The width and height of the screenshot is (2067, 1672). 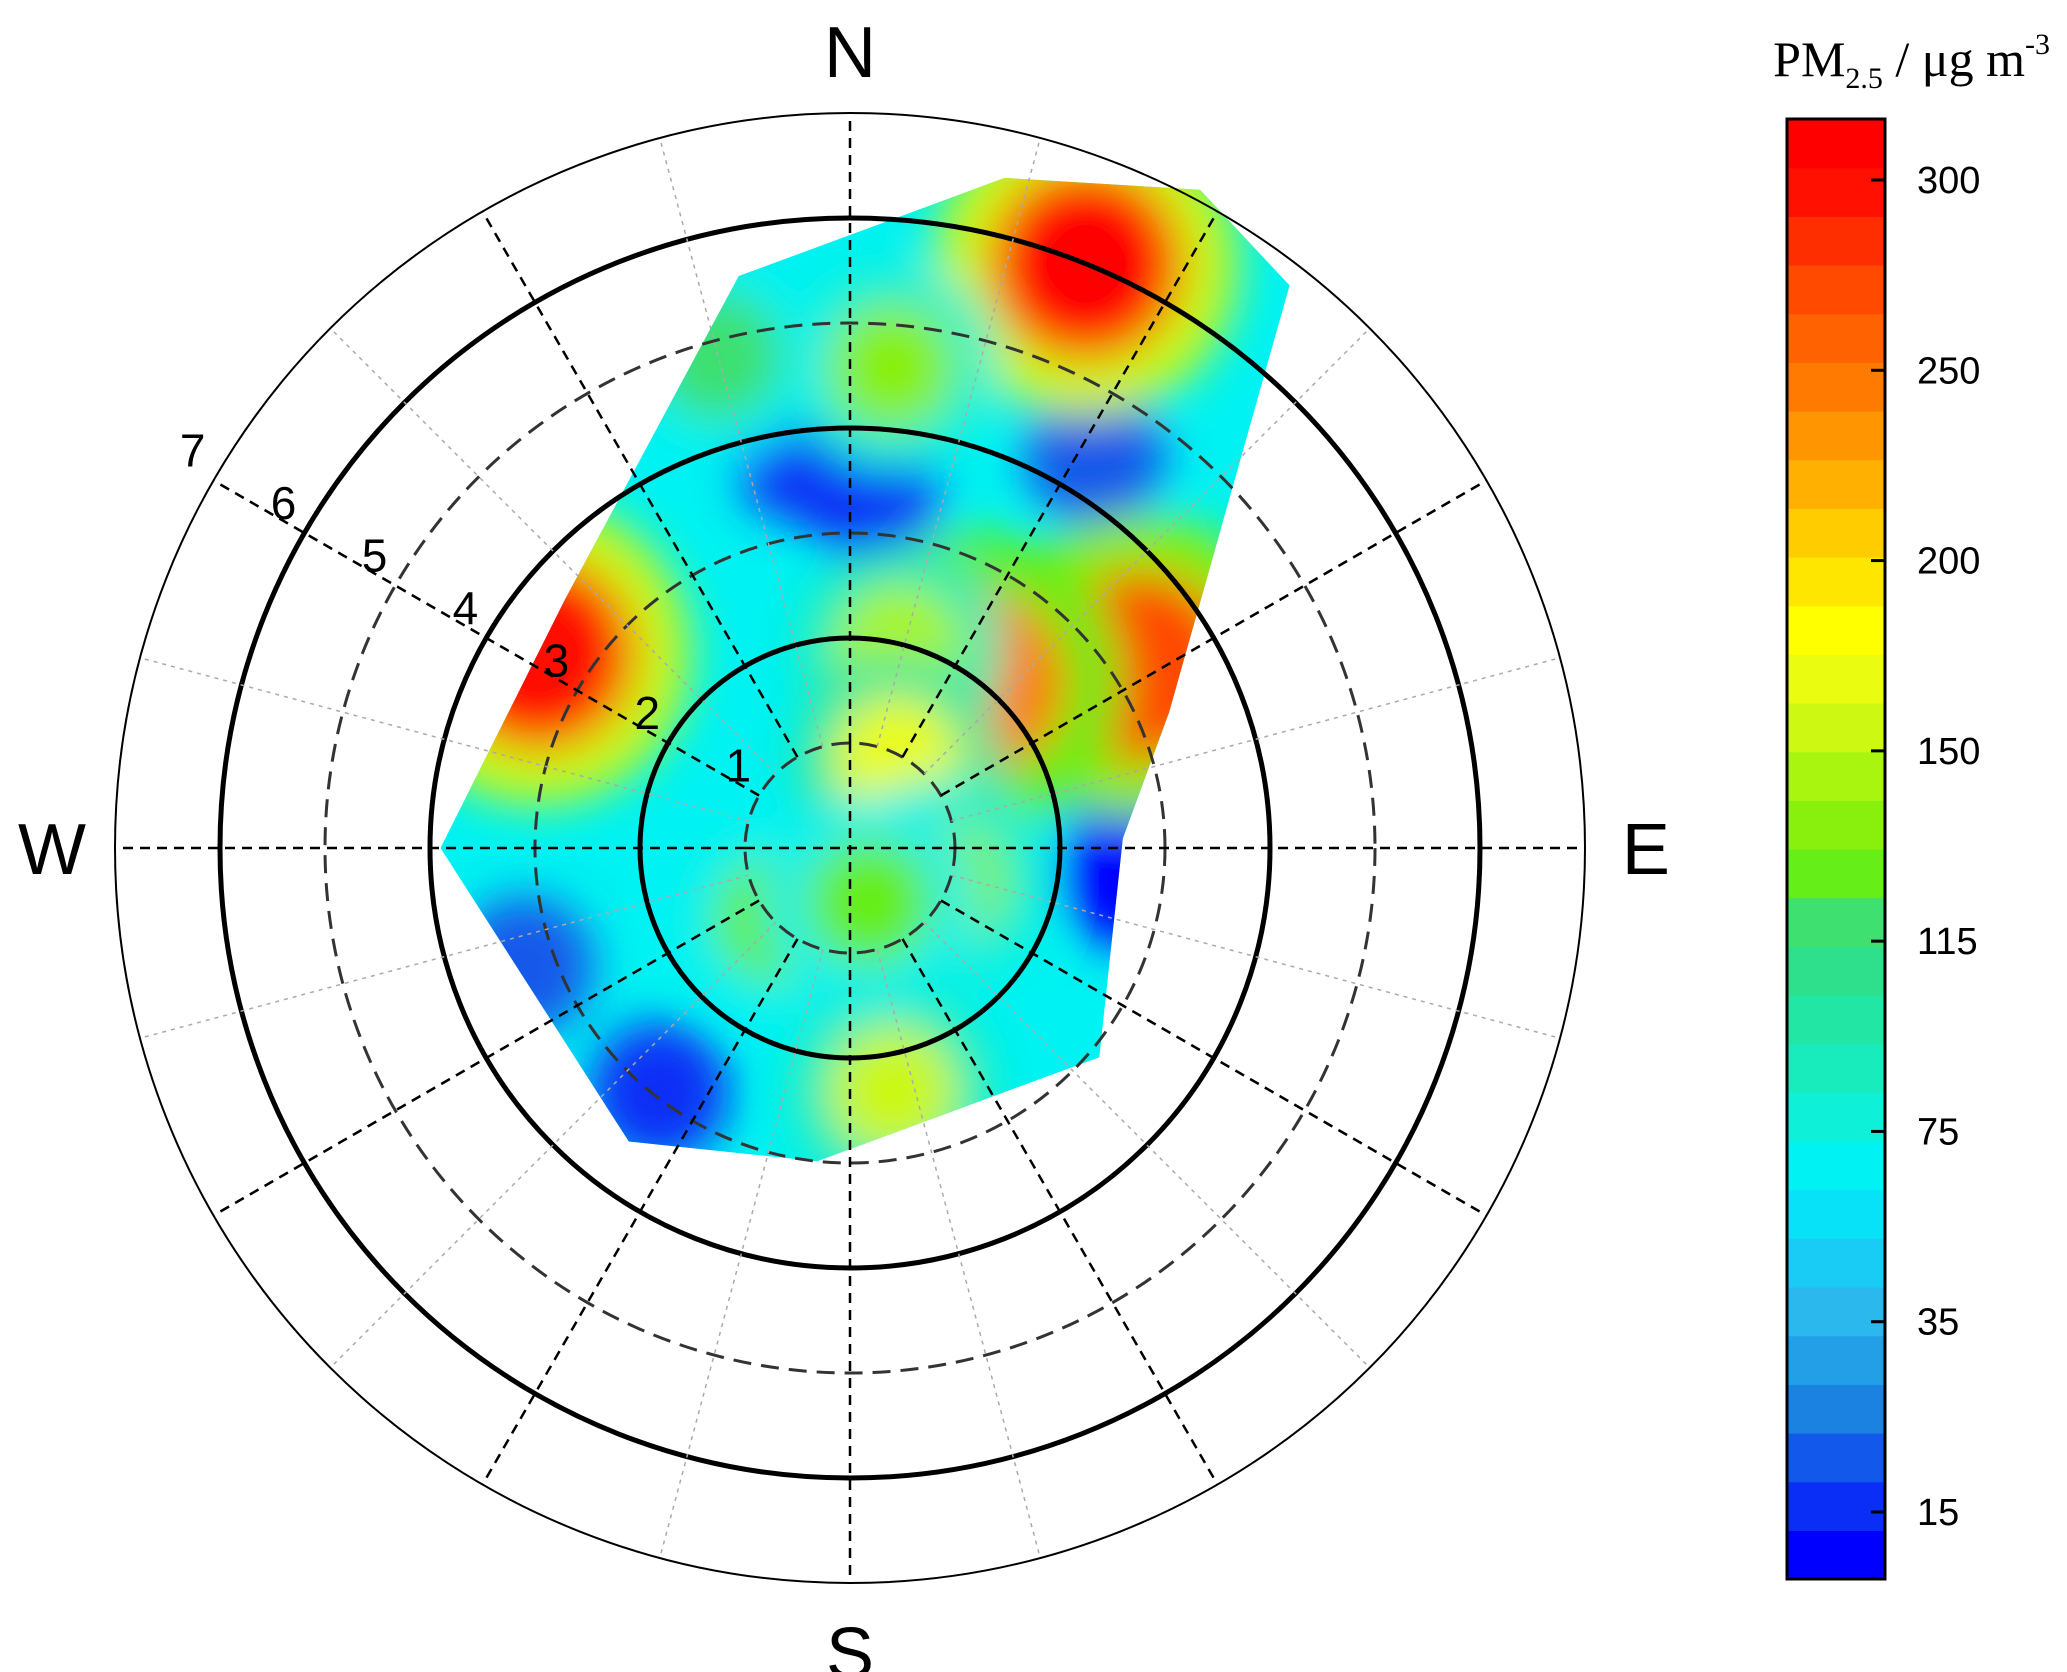 I want to click on colorbar-title-unit: / μg m, so click(x=1954, y=59).